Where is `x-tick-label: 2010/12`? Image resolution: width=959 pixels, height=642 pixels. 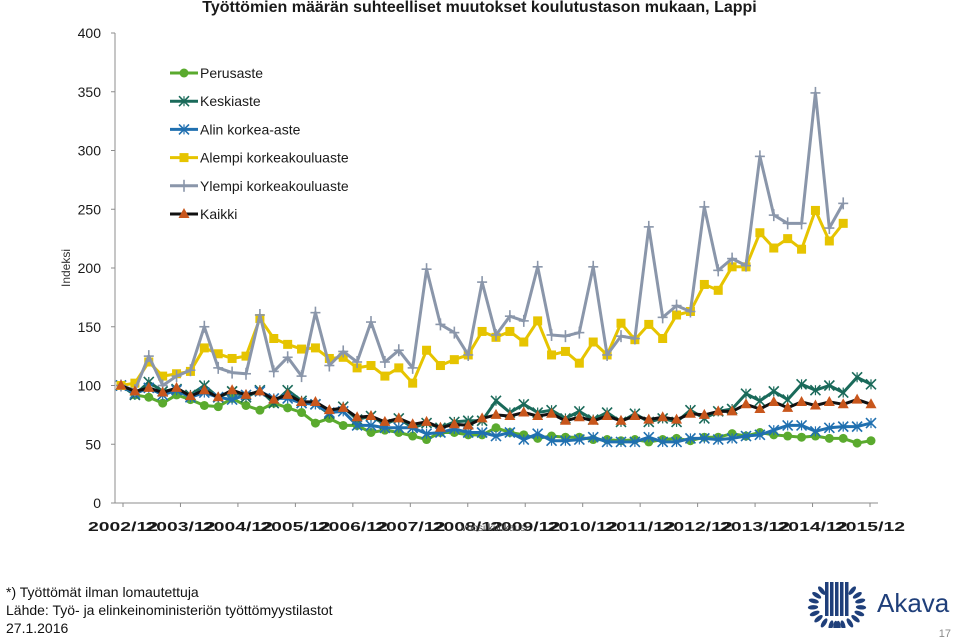 x-tick-label: 2010/12 is located at coordinates (583, 527).